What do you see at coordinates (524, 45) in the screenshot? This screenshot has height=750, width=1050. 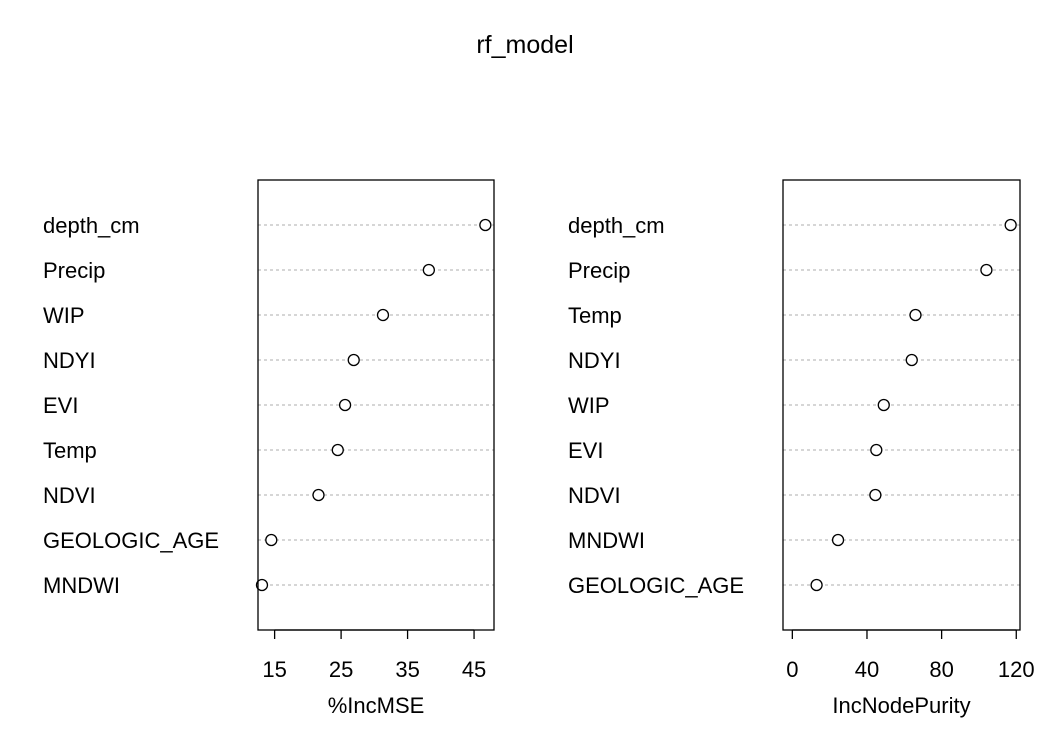 I see `chart-title: rf_model` at bounding box center [524, 45].